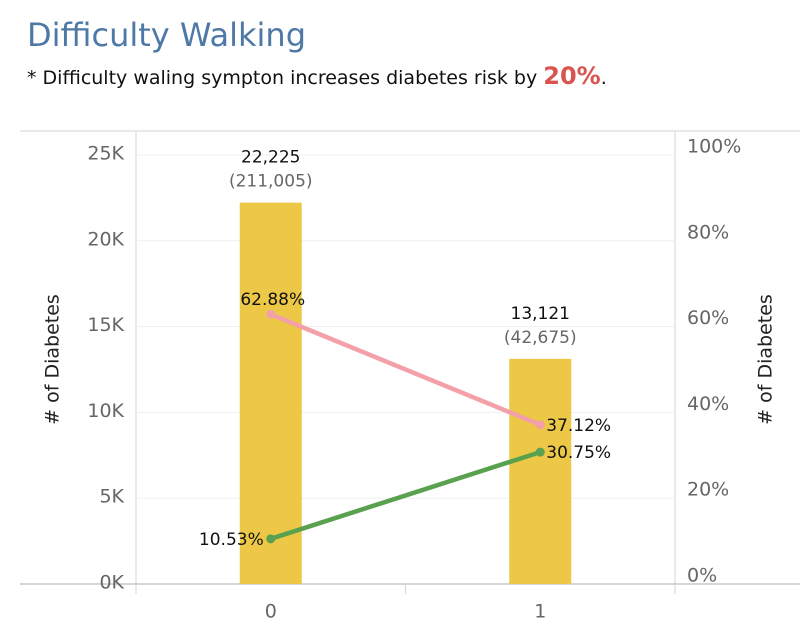 Image resolution: width=800 pixels, height=640 pixels. Describe the element at coordinates (270, 158) in the screenshot. I see `bar-value-label: 22,225` at that location.